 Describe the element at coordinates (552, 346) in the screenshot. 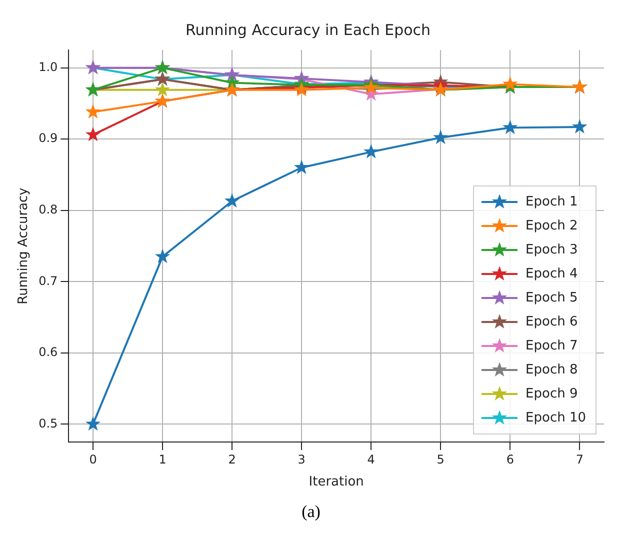

I see `legend-label: Epoch 7` at that location.